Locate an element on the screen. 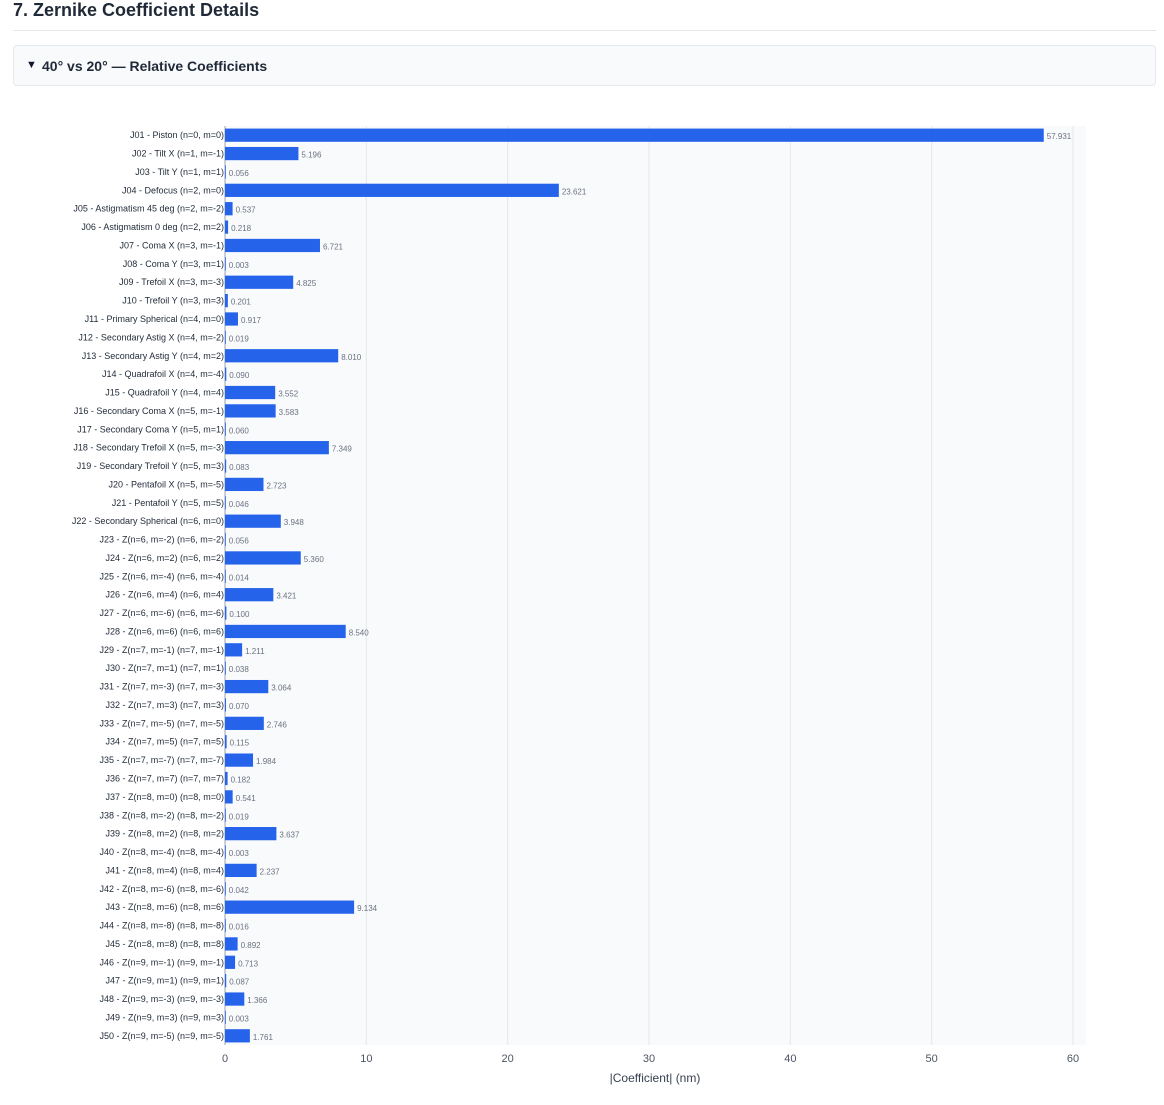 This screenshot has width=1164, height=1105. bar-value-label: 5.360 is located at coordinates (314, 559).